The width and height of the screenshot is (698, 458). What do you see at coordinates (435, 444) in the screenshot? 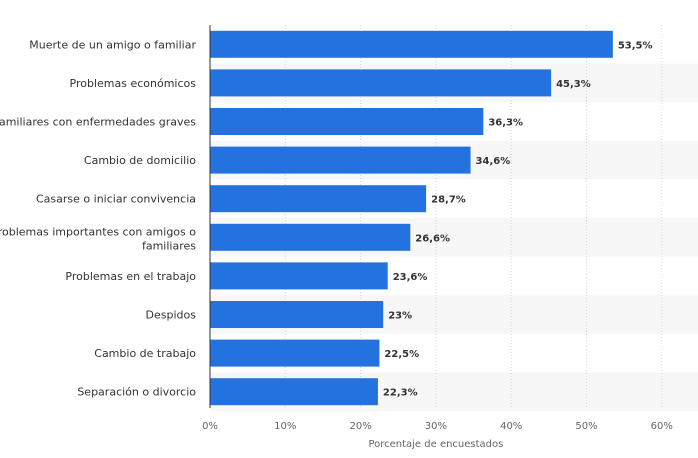
I see `x-axis-title: Porcentaje de encuestados` at bounding box center [435, 444].